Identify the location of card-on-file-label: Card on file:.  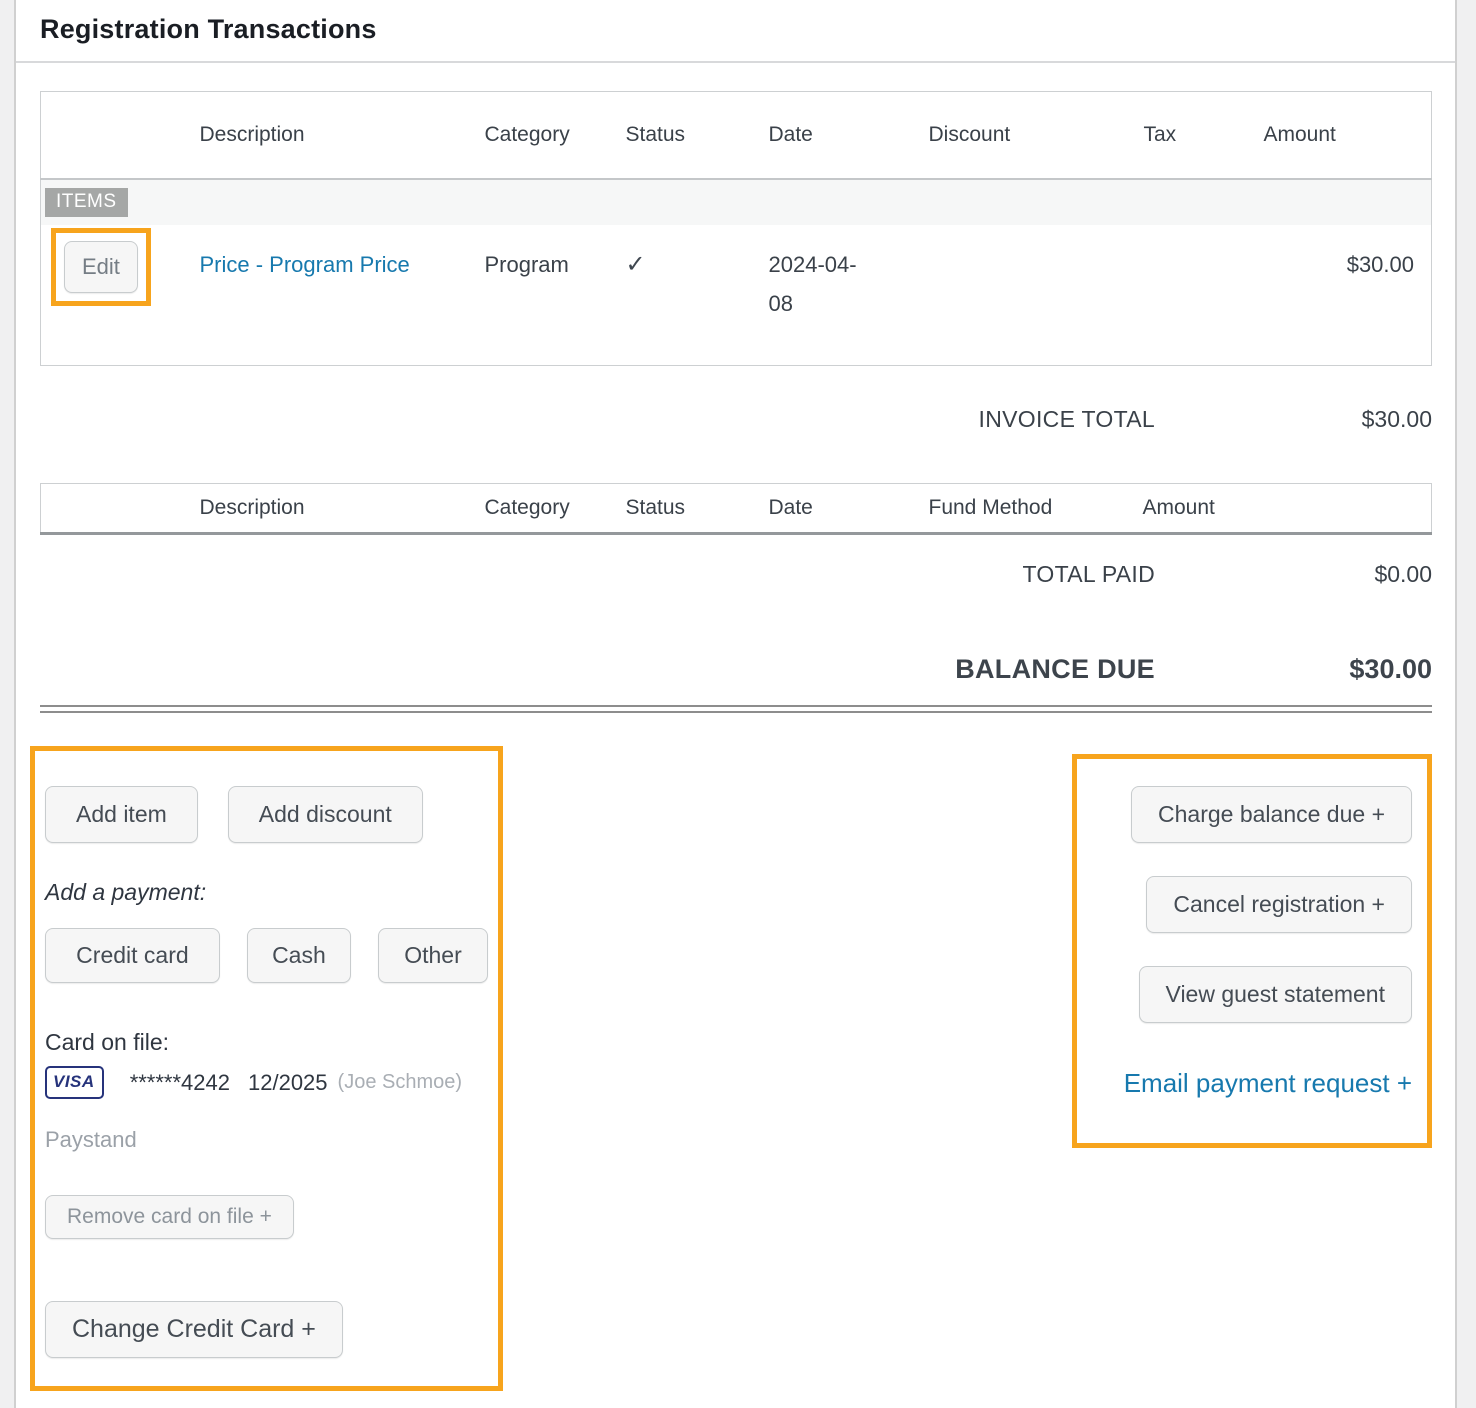
(107, 1042).